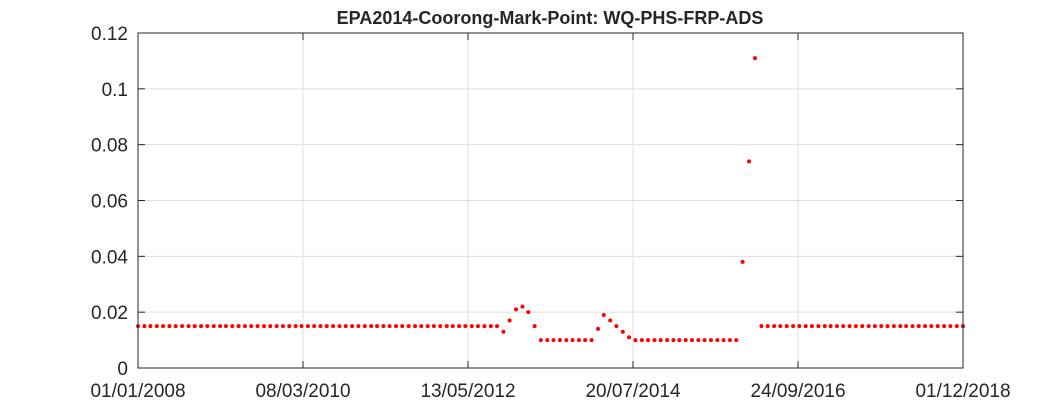 The image size is (1063, 413). I want to click on x-tick-label: 13/05/2012, so click(467, 391).